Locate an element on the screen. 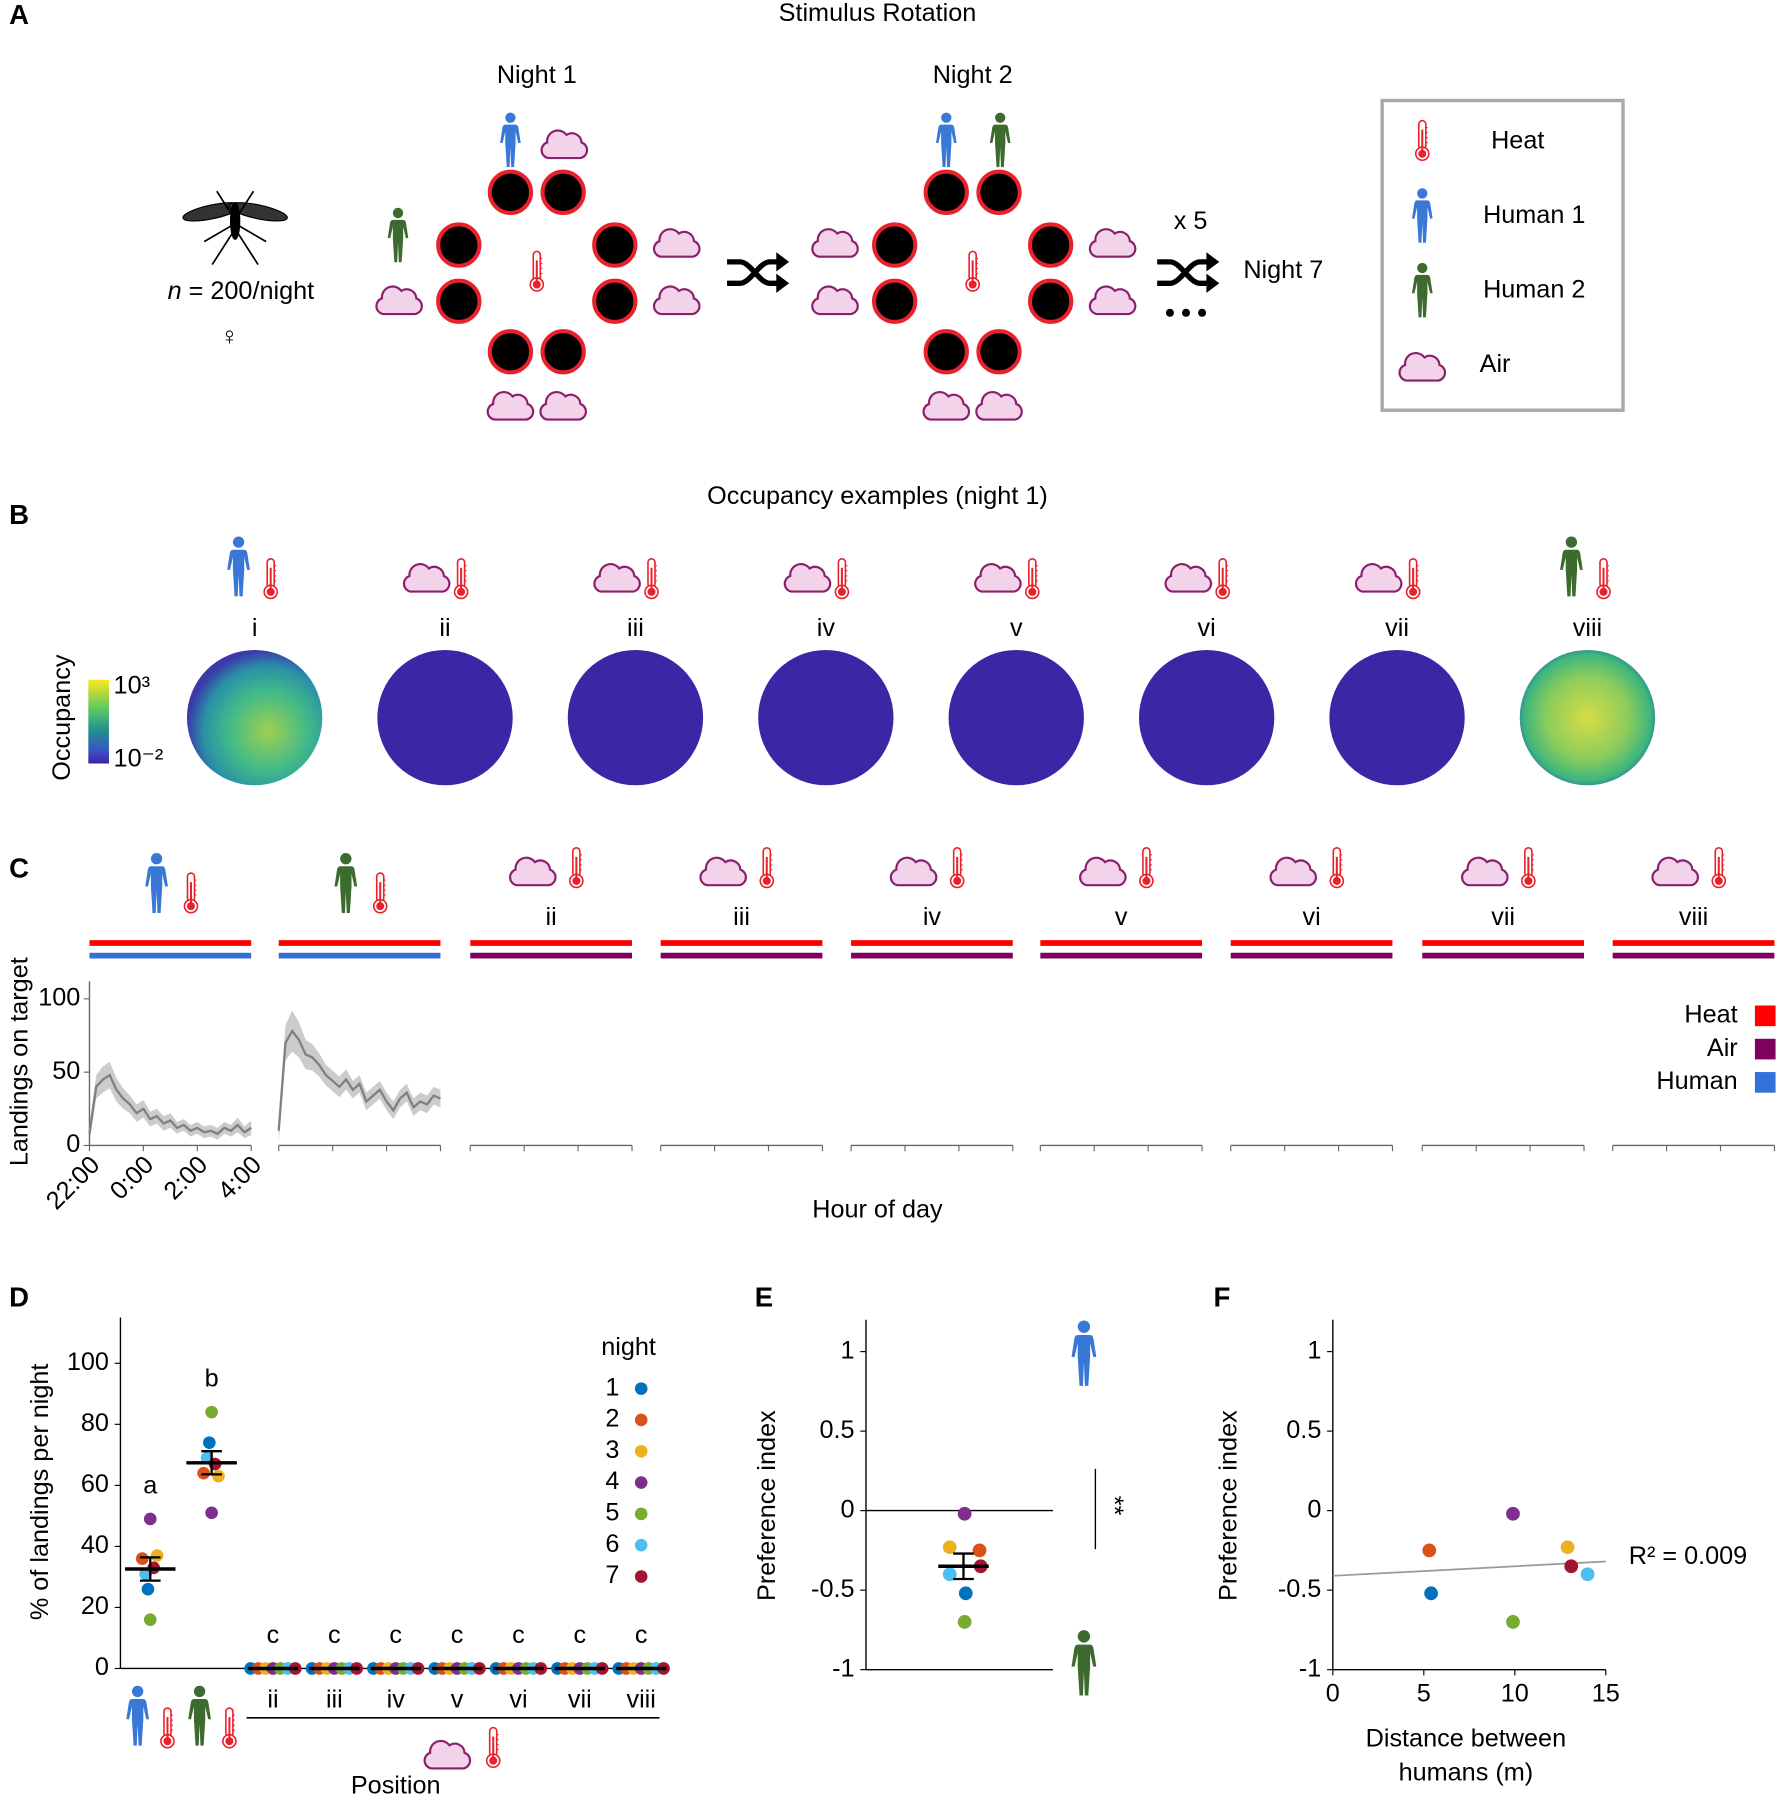  panel-title: iii is located at coordinates (741, 917).